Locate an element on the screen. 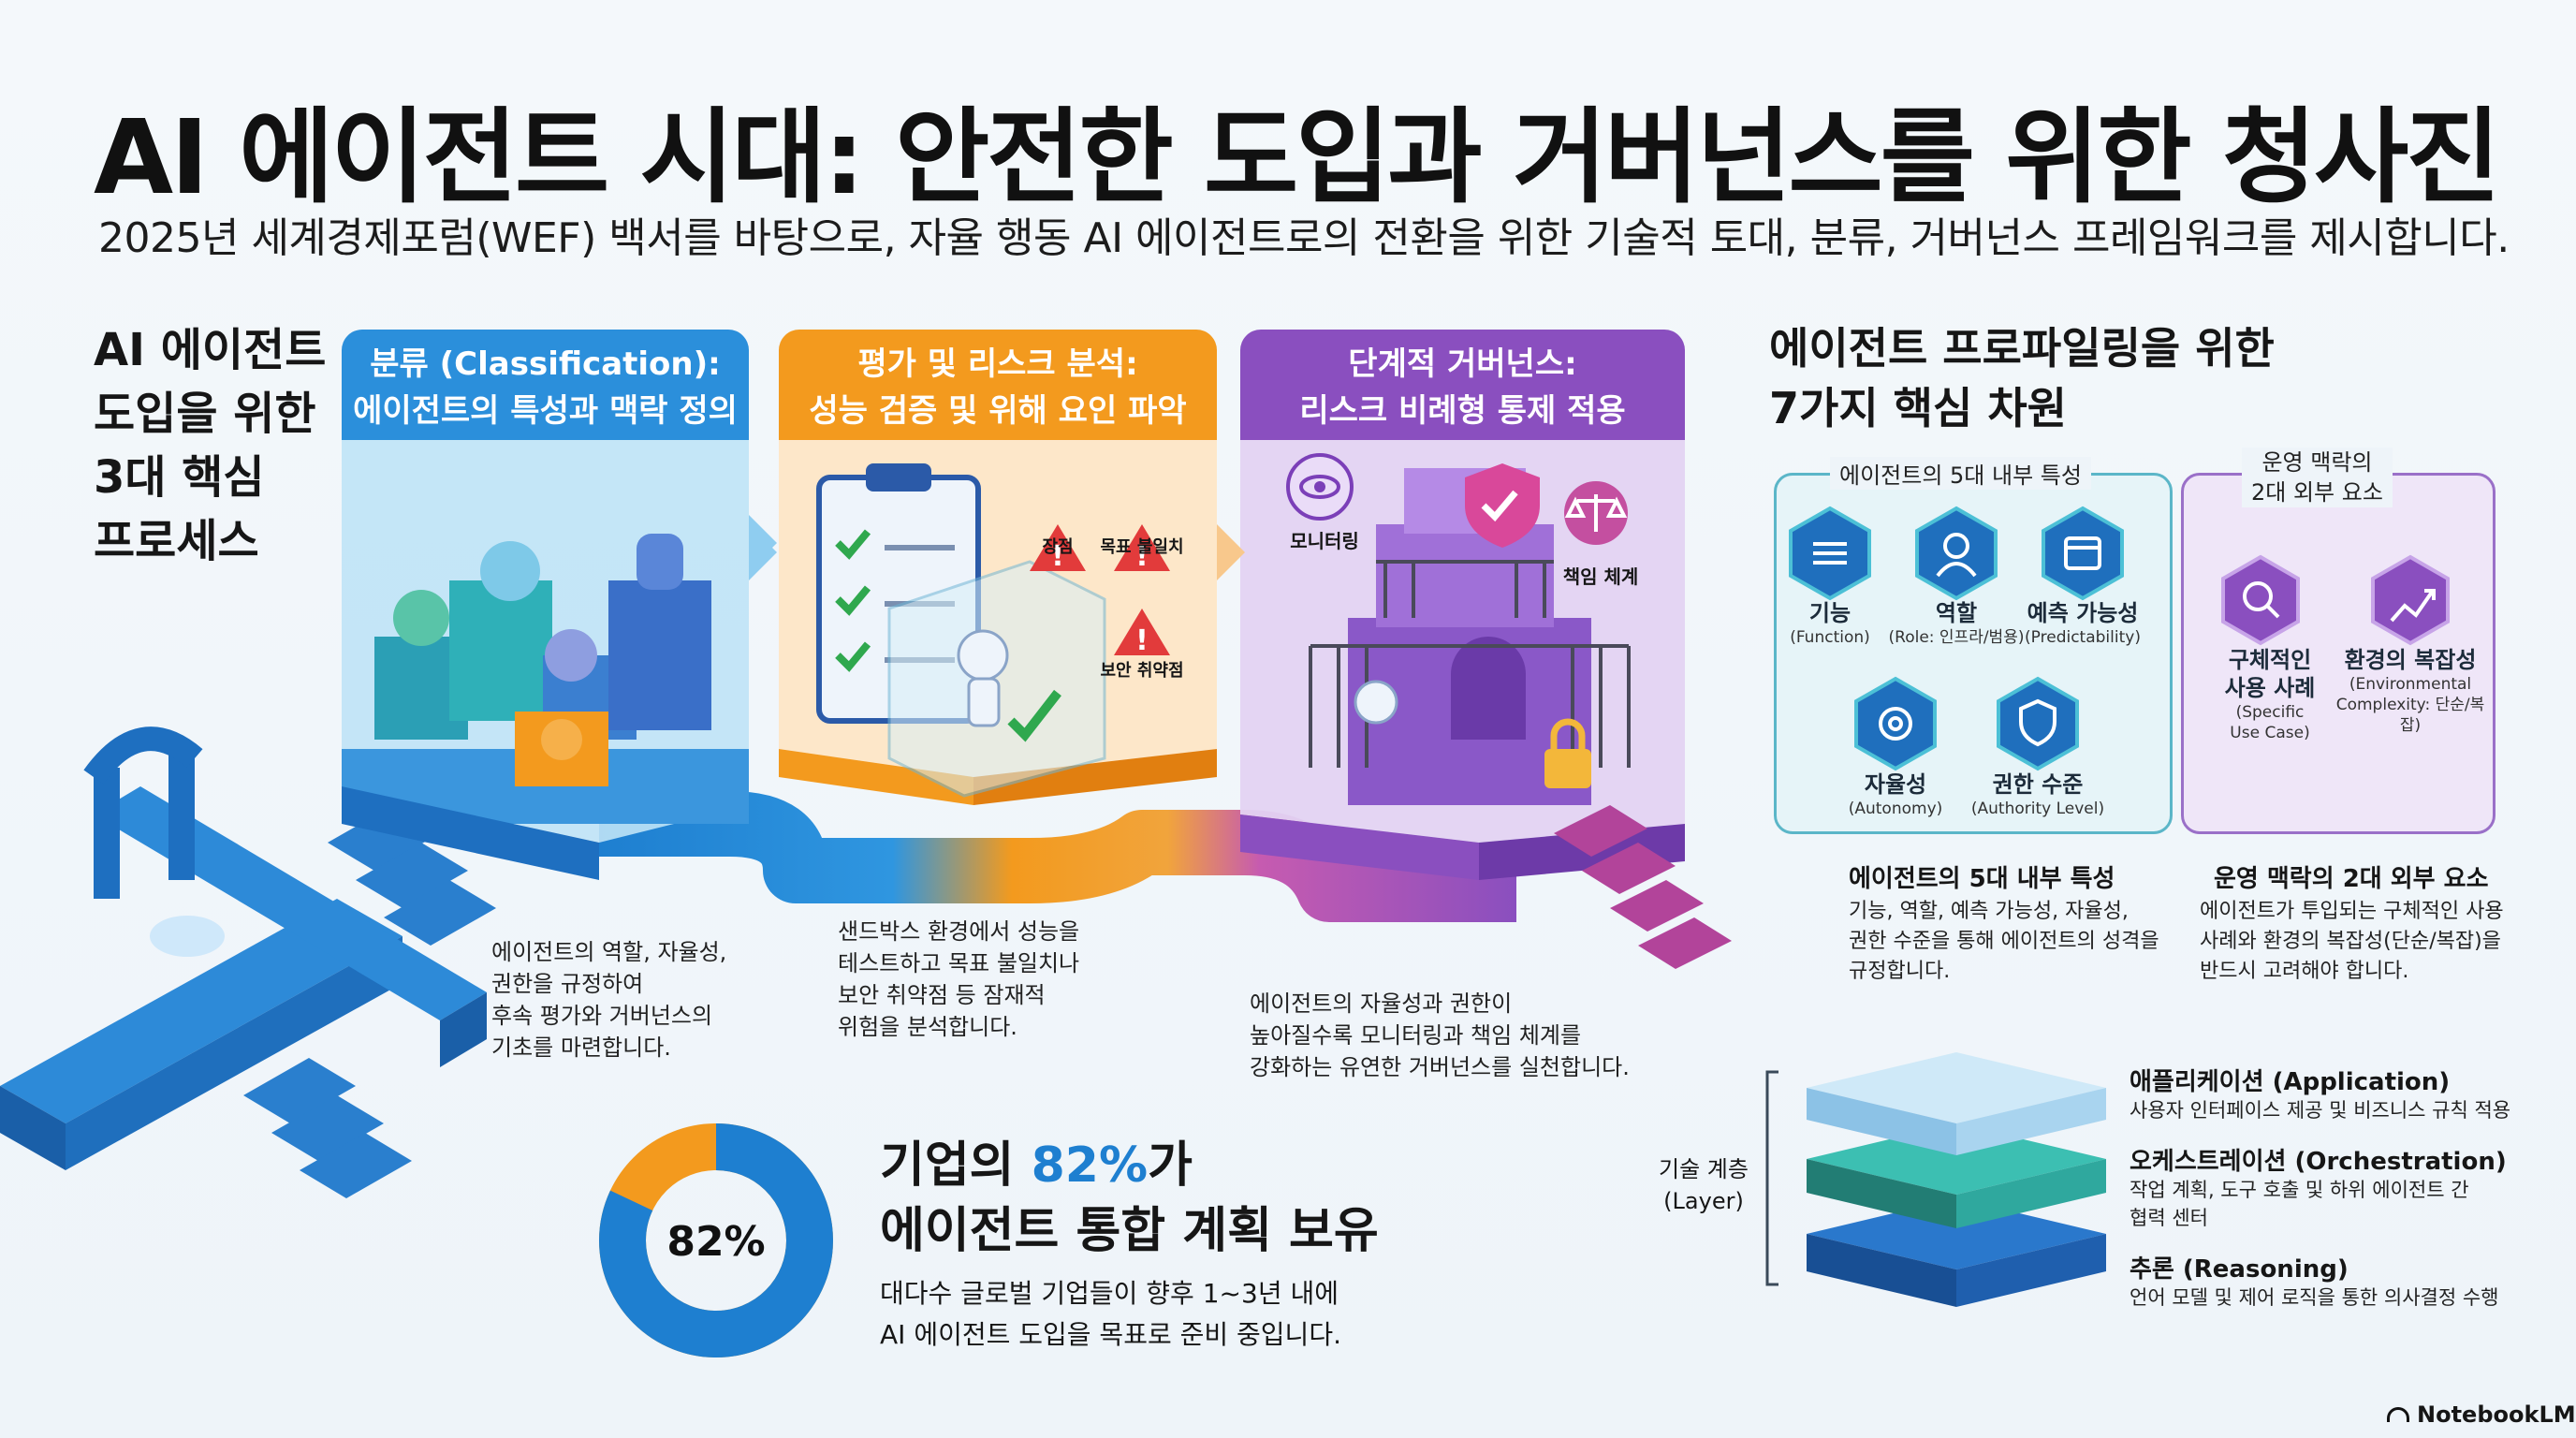 The image size is (2576, 1438). reasoning-layer is located at coordinates (1957, 1252).